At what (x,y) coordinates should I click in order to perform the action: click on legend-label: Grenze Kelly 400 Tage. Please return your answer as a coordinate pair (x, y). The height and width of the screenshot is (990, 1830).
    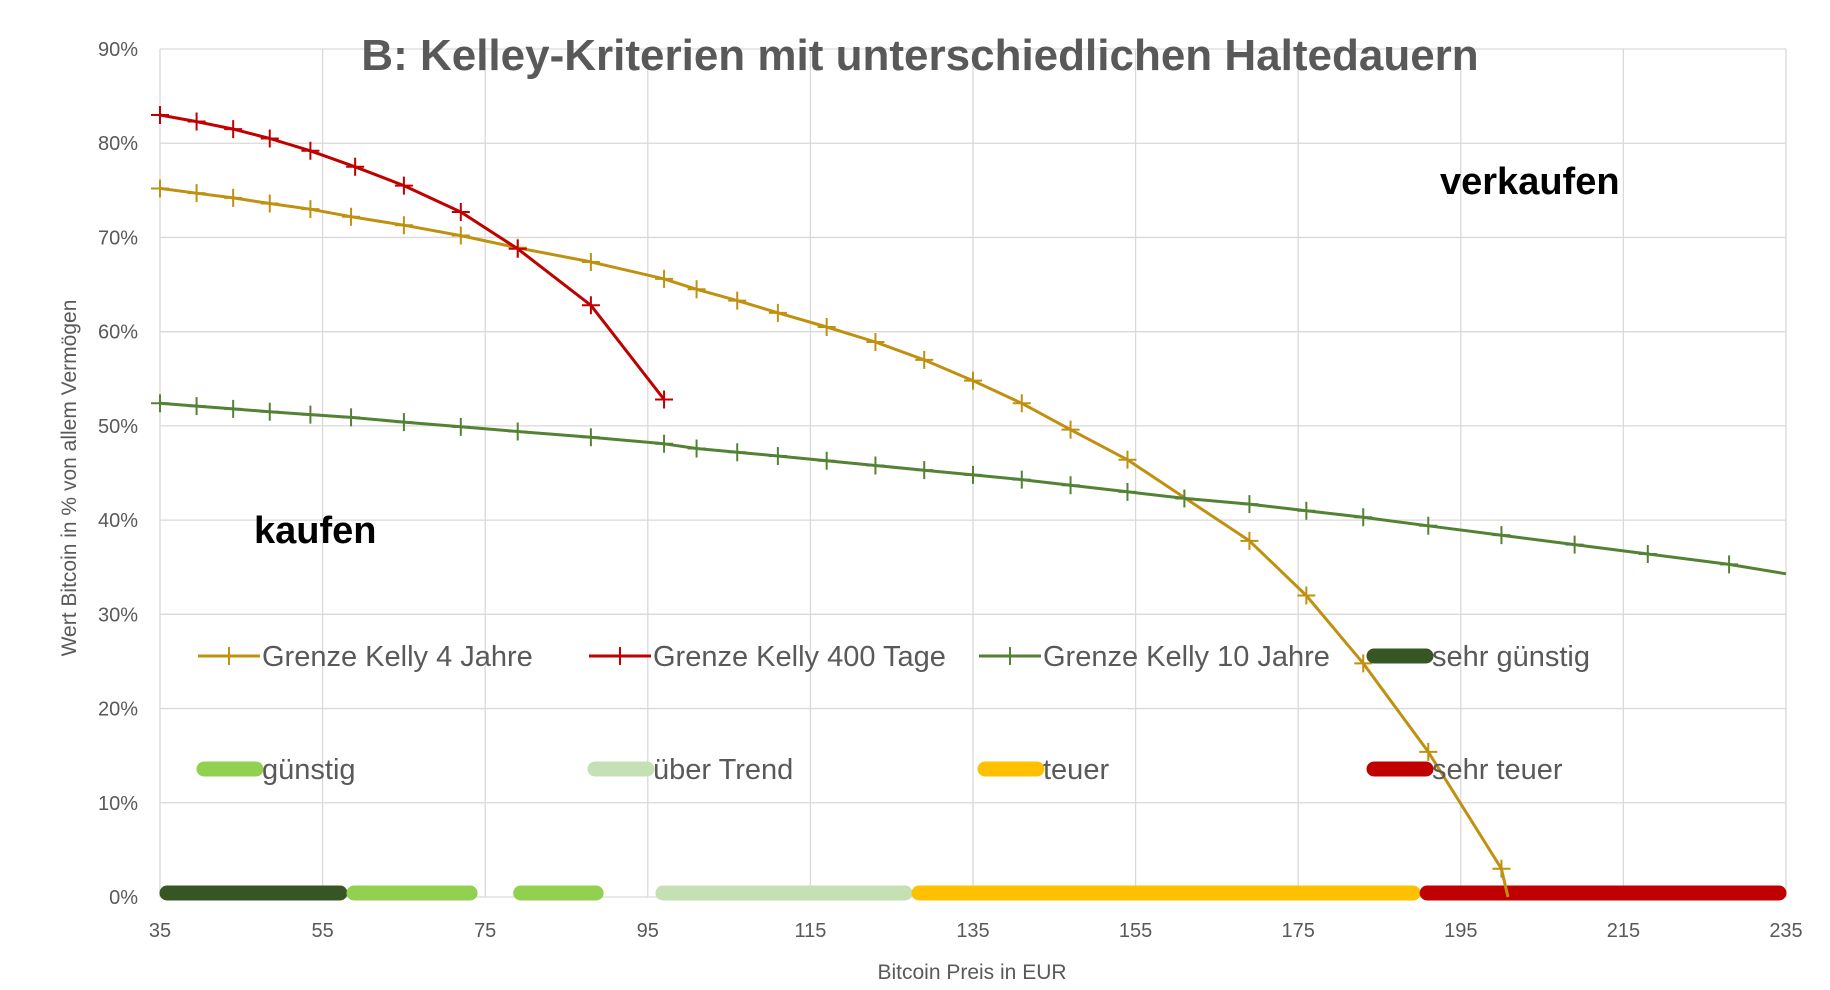
    Looking at the image, I should click on (799, 657).